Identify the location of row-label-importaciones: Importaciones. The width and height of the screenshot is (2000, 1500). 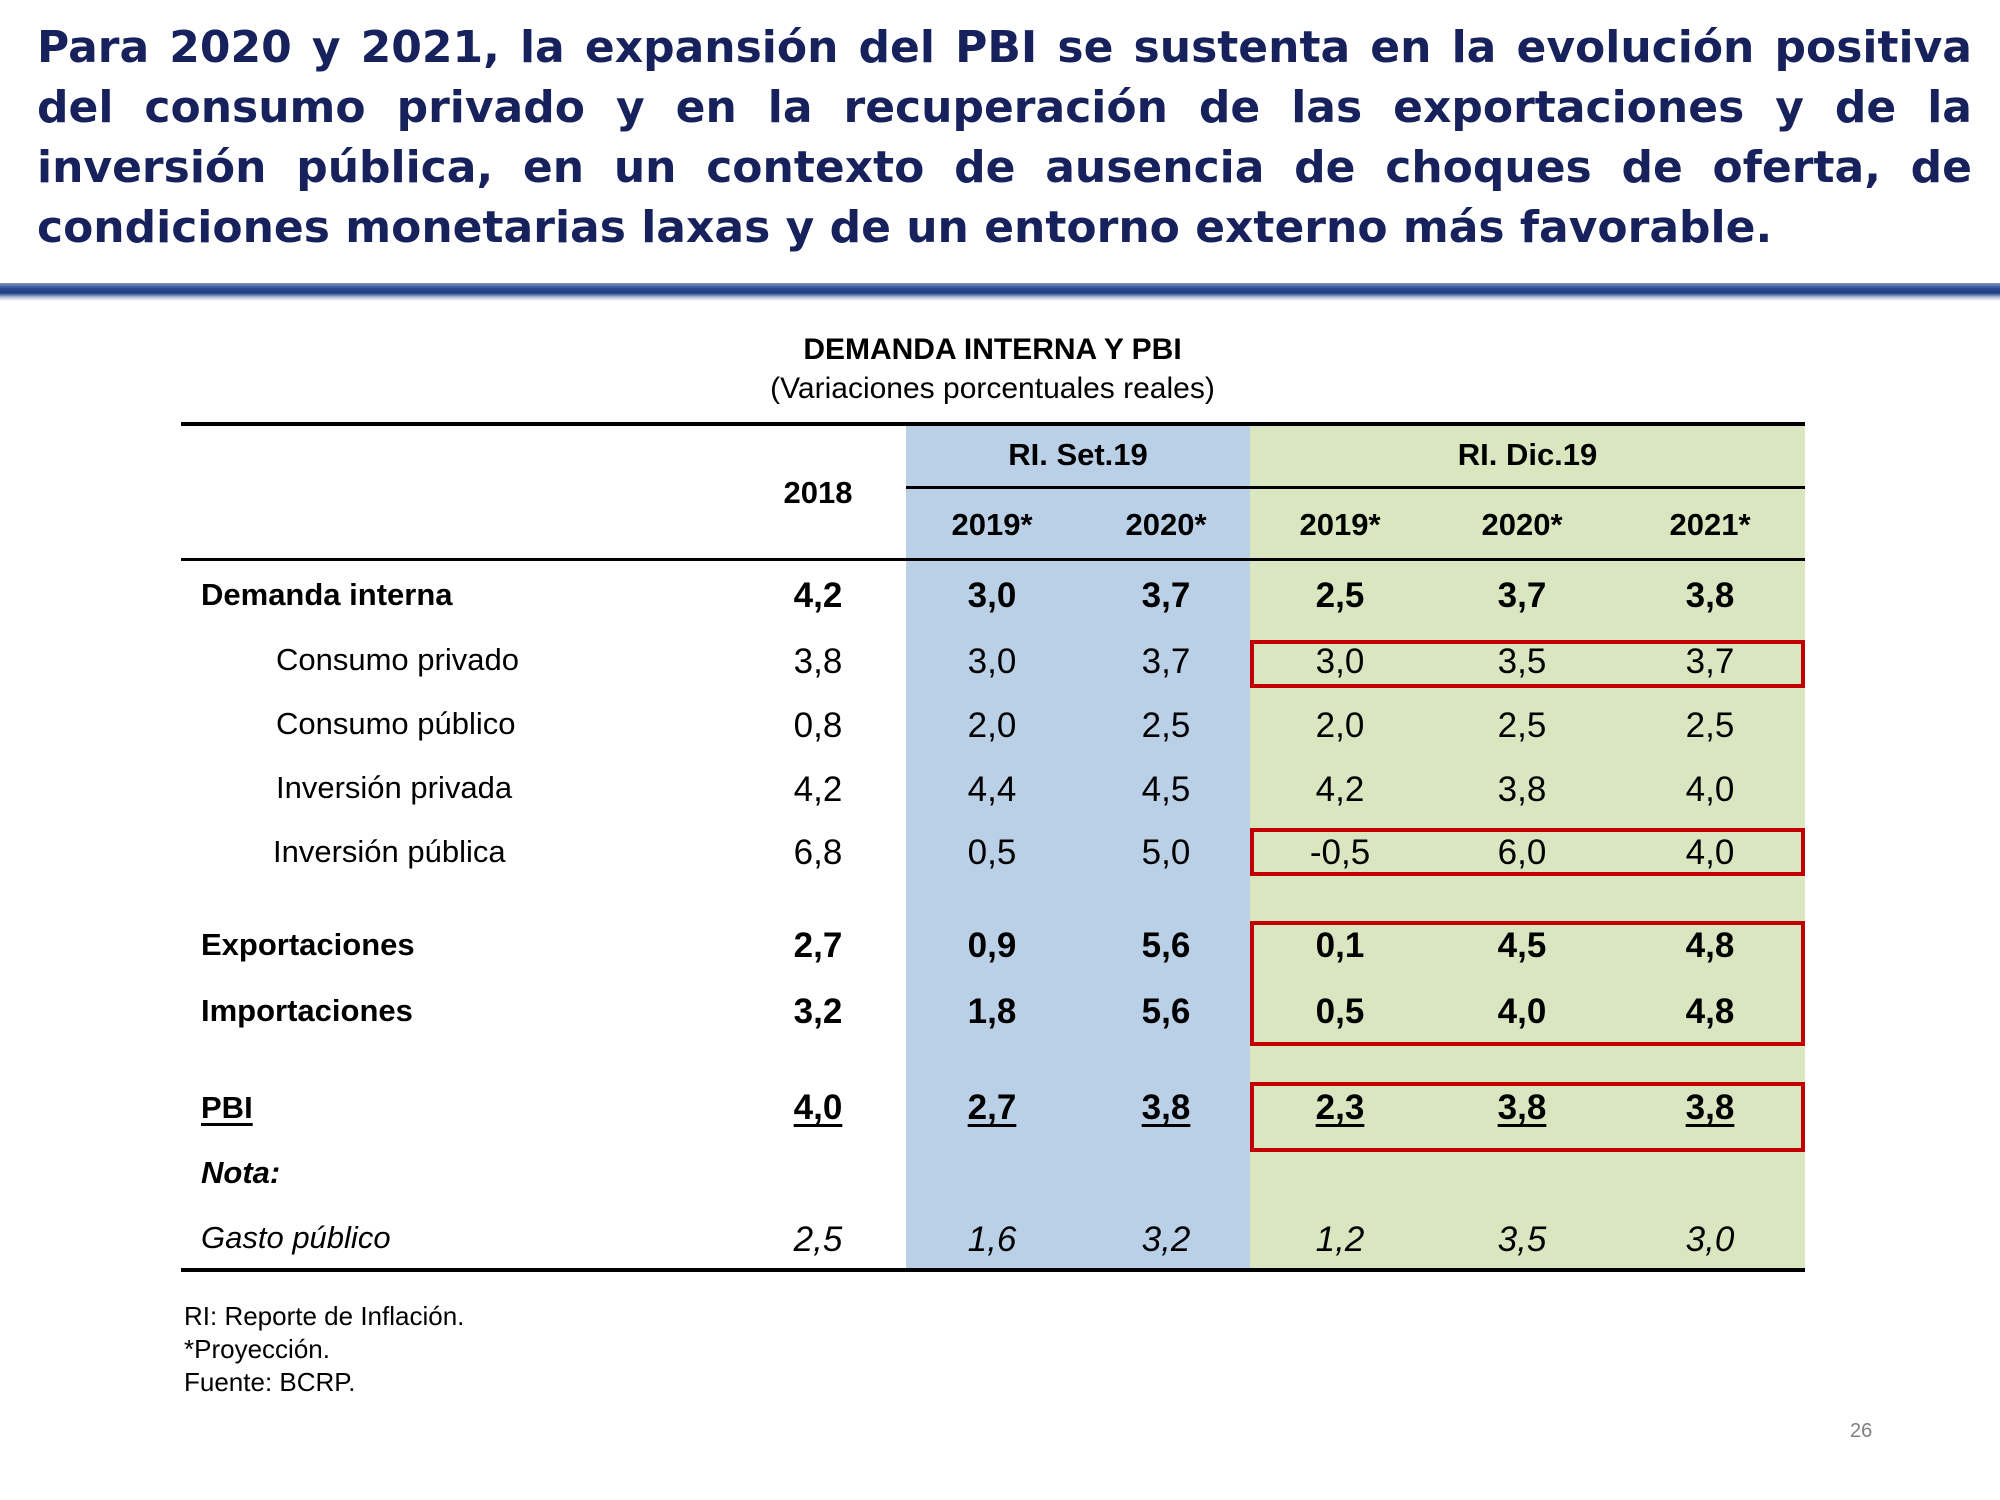
(307, 1010).